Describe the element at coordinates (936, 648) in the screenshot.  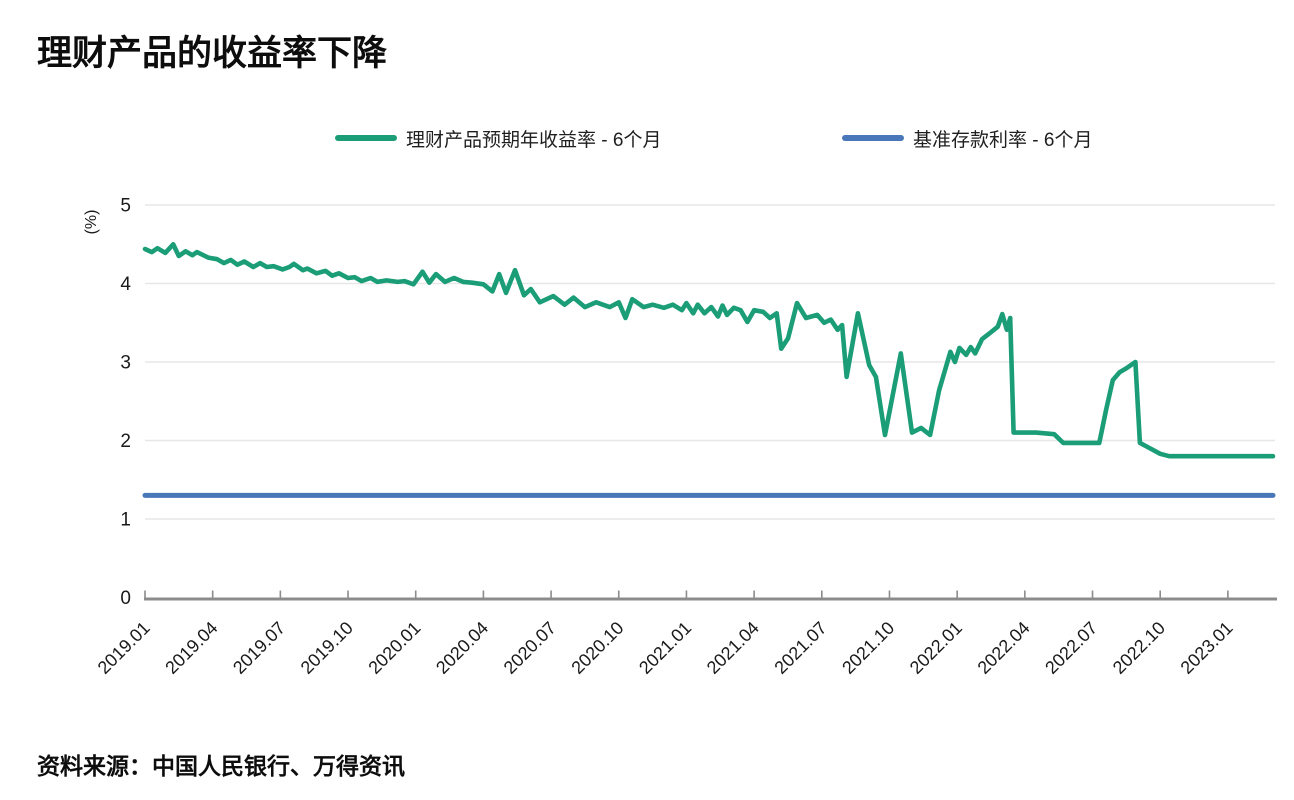
I see `x-tick-label: 2022.01` at that location.